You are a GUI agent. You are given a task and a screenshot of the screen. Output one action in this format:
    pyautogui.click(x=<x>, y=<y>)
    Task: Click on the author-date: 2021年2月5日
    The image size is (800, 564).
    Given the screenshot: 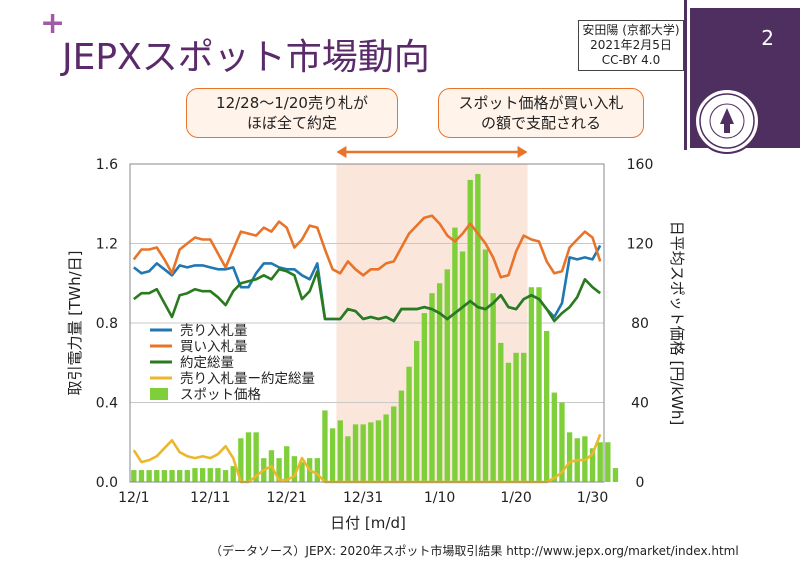 What is the action you would take?
    pyautogui.click(x=631, y=45)
    